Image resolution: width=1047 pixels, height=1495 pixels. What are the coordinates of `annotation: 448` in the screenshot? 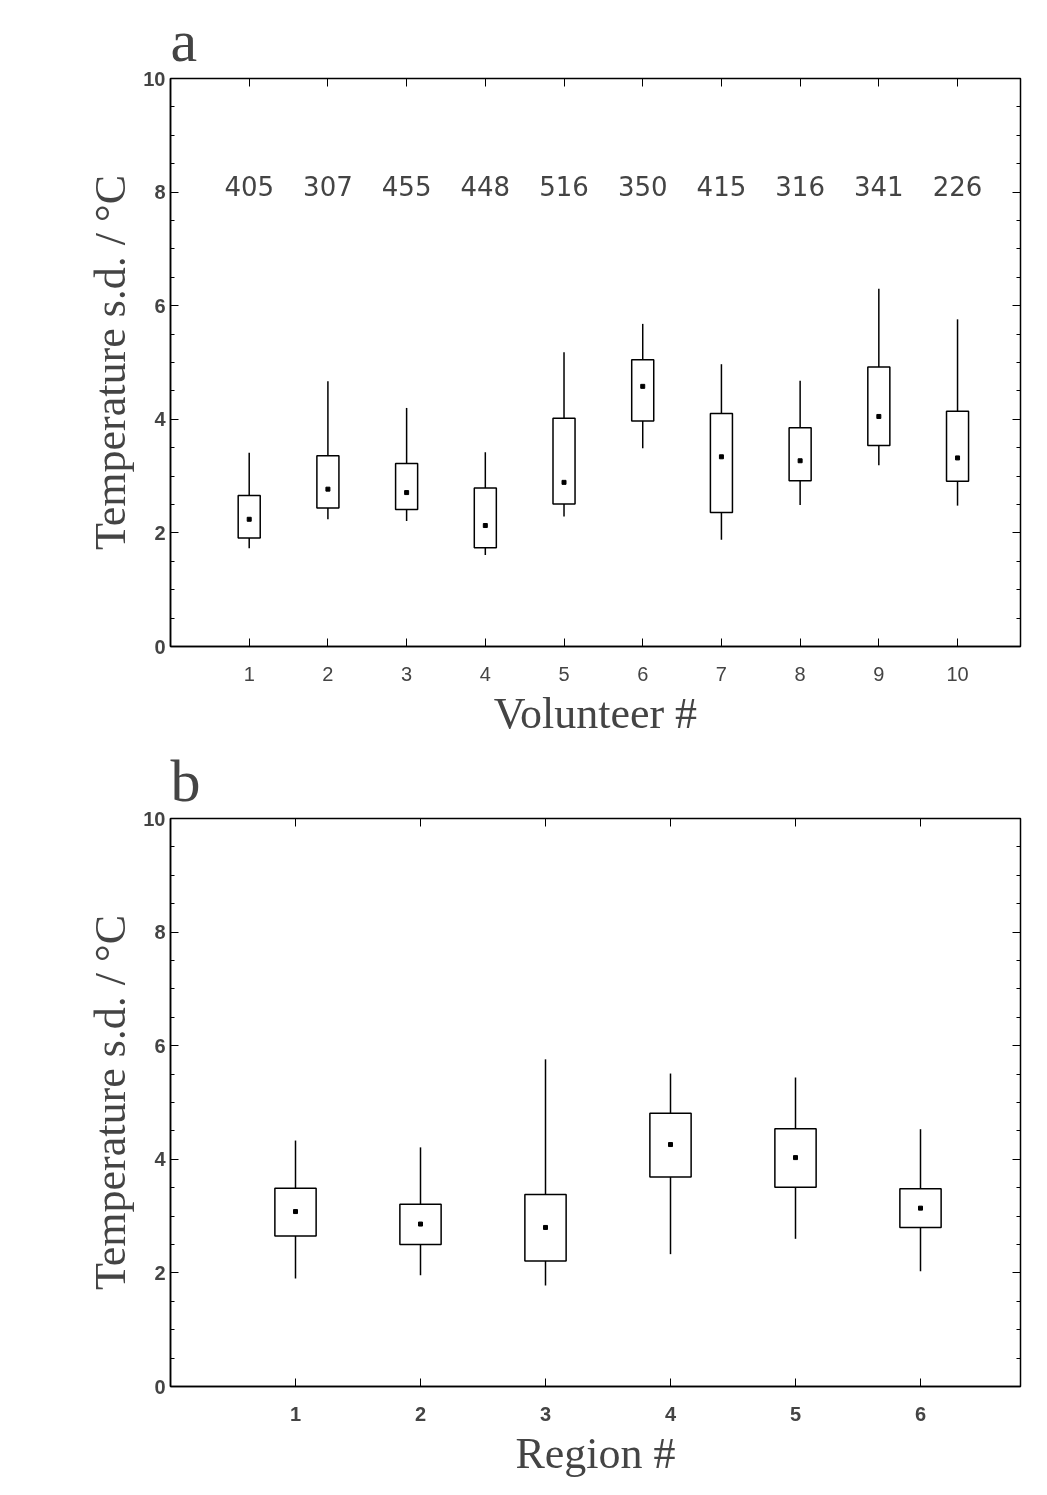 It's located at (485, 187).